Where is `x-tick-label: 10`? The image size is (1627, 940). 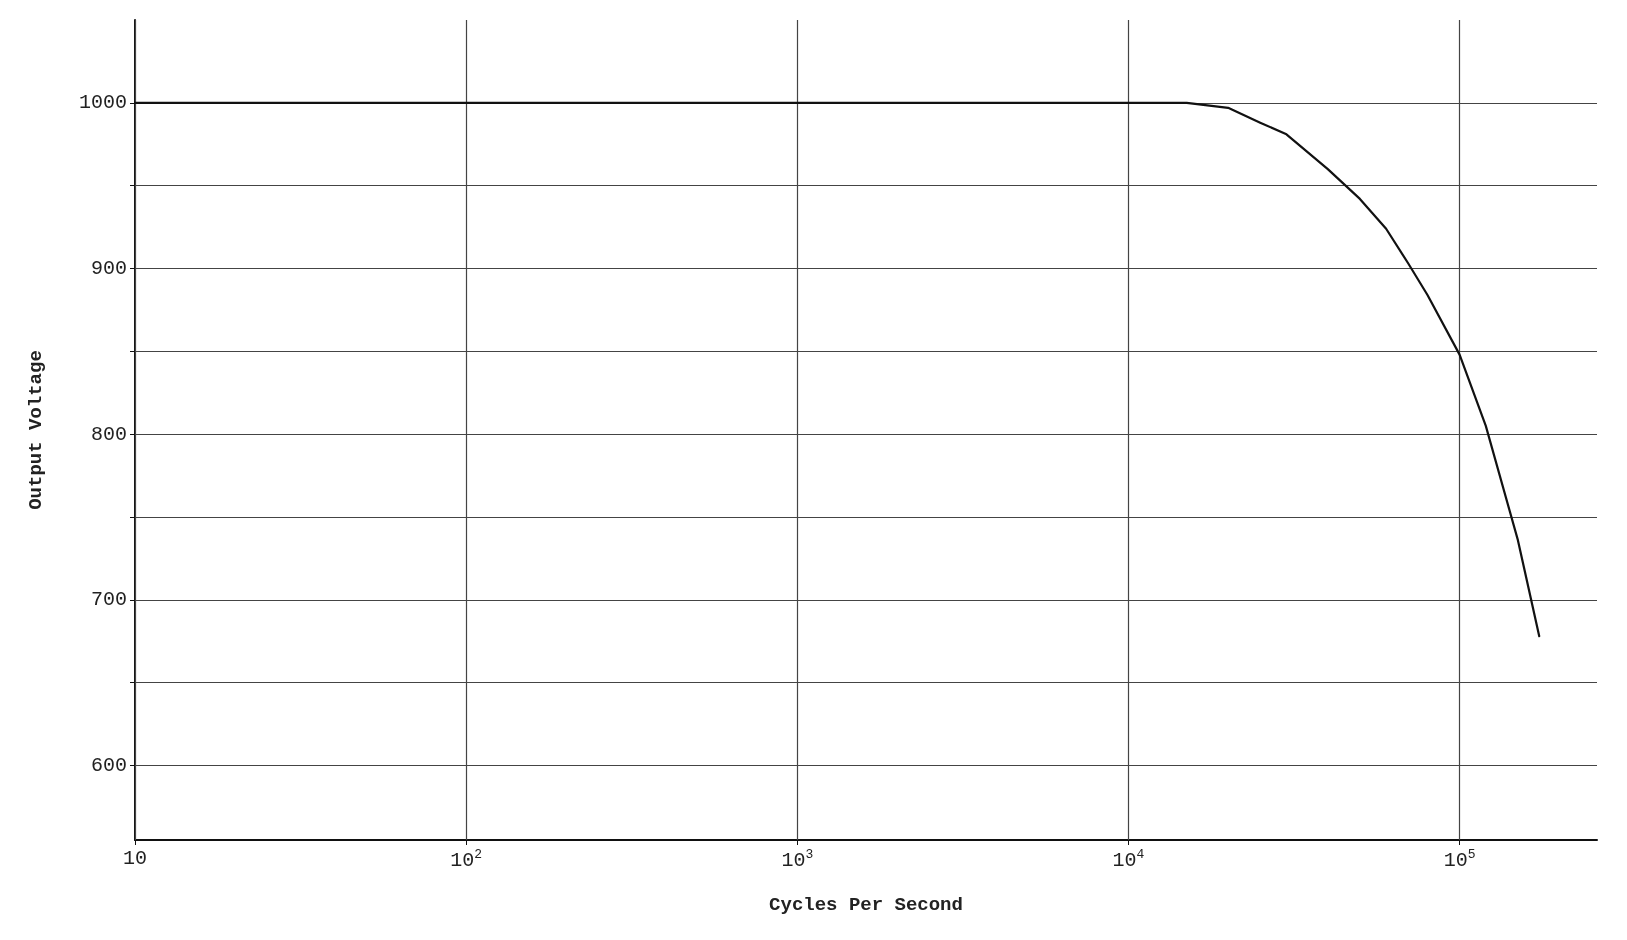
x-tick-label: 10 is located at coordinates (135, 858).